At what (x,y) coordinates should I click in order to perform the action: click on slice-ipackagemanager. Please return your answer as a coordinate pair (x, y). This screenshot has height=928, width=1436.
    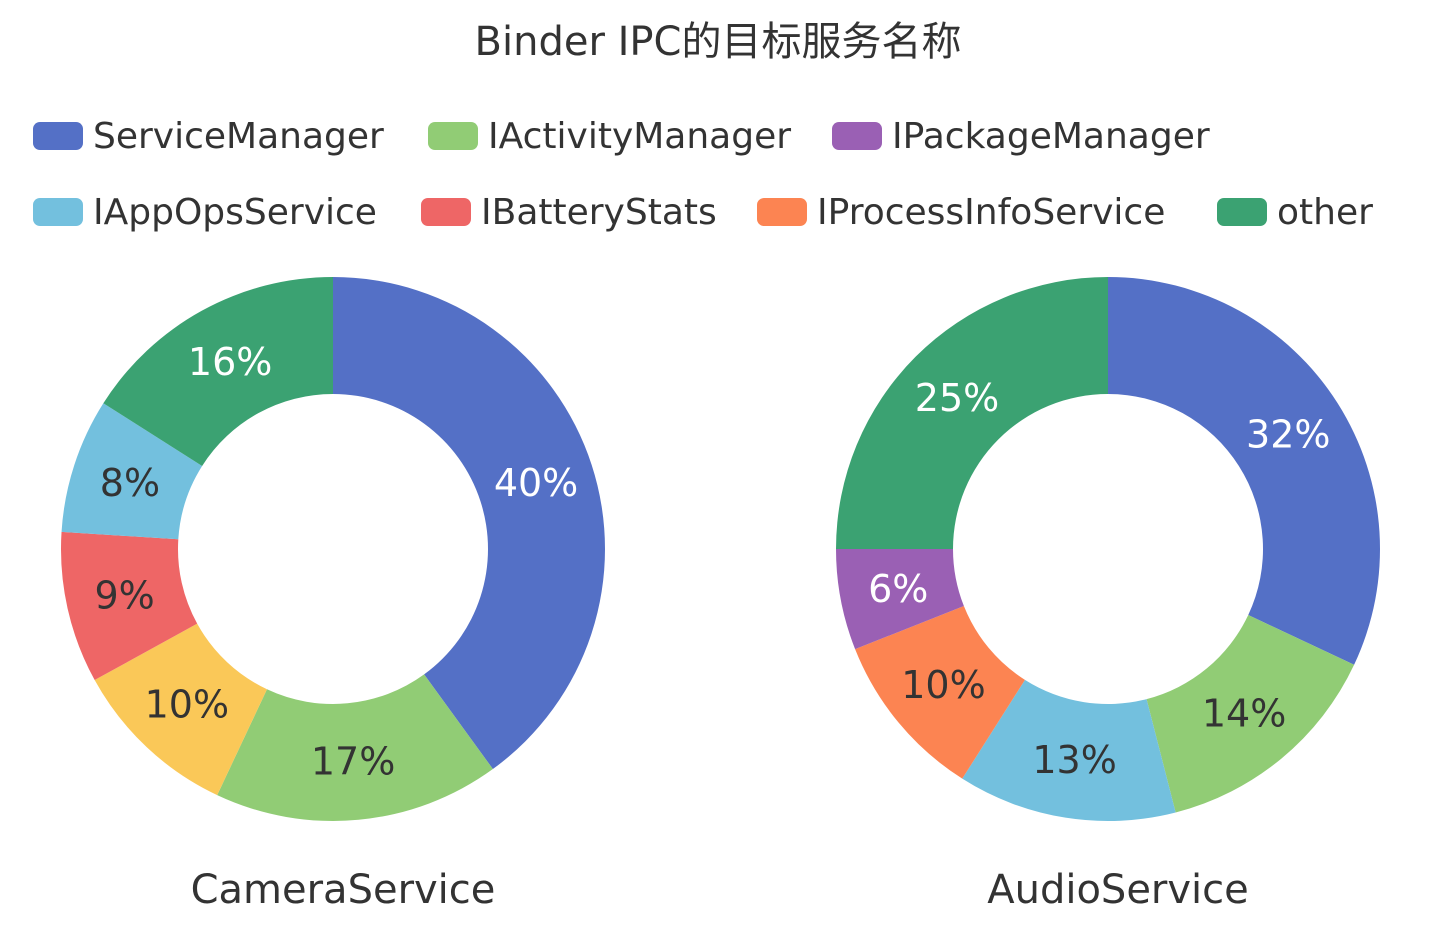
    Looking at the image, I should click on (900, 599).